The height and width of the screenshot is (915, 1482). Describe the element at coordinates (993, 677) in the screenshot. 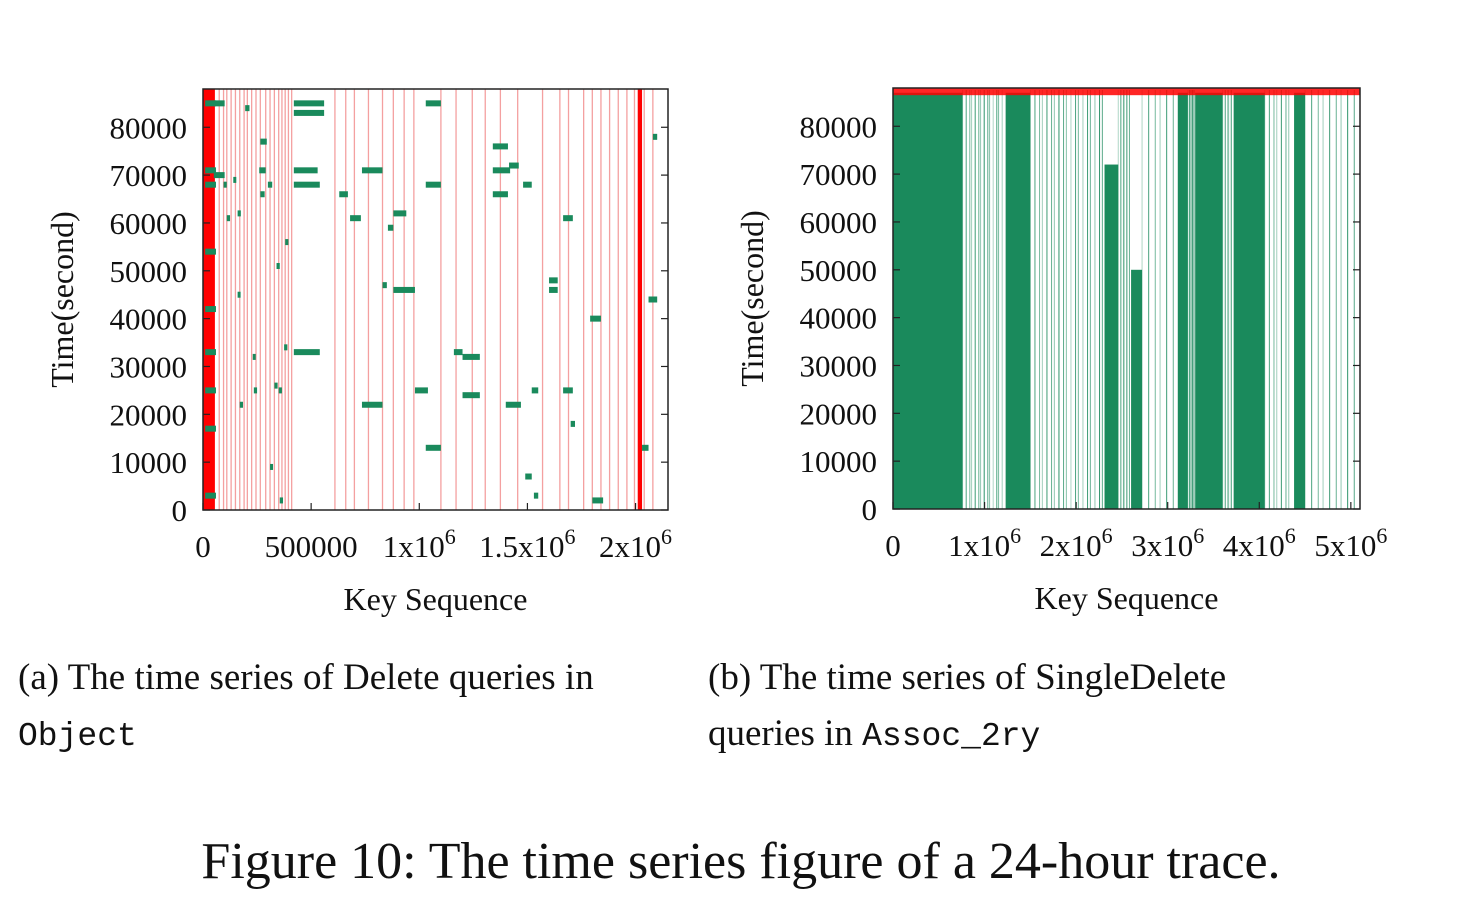

I see `subcaption-b-text: The time series of SingleDelete` at that location.